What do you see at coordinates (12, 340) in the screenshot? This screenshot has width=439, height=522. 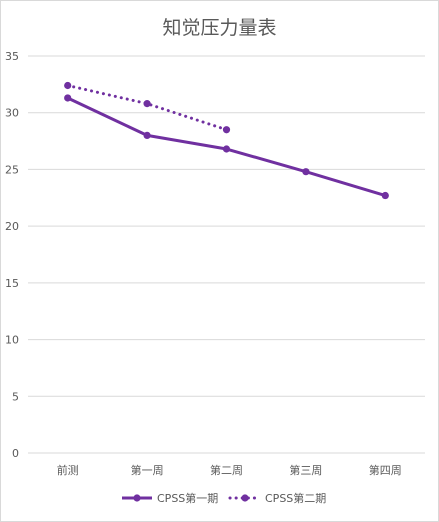 I see `y-tick-label: 10` at bounding box center [12, 340].